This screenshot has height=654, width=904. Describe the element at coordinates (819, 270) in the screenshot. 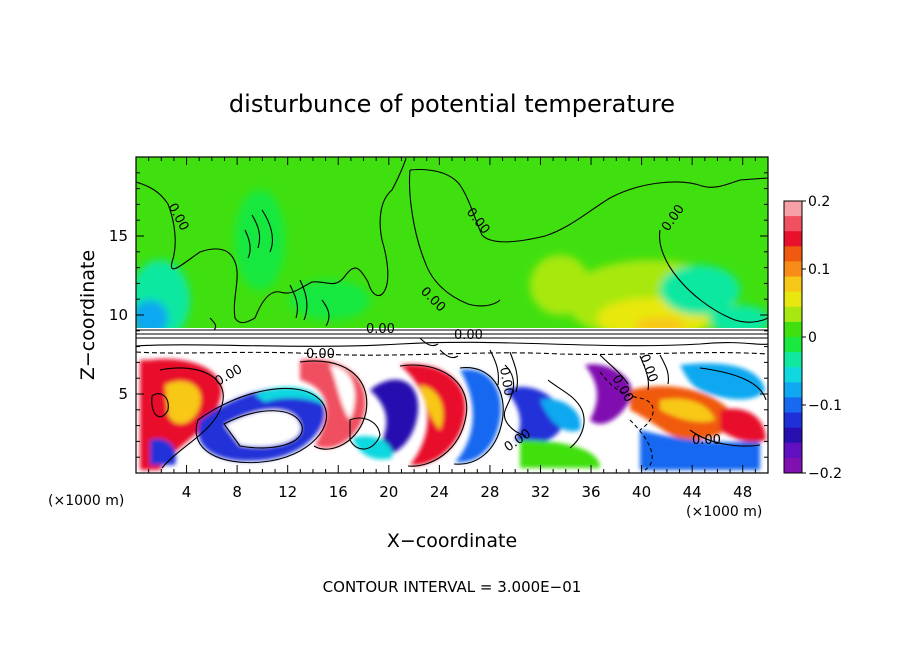

I see `colorbar-tick-label: 0.1` at that location.